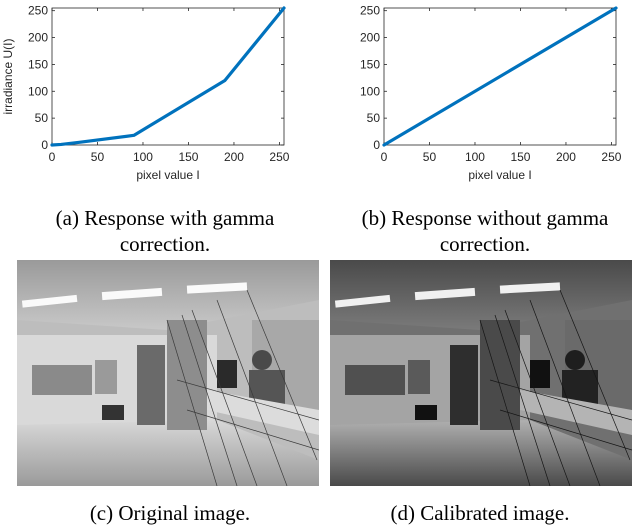  I want to click on caption-b: (b) Response without gamma correction., so click(485, 231).